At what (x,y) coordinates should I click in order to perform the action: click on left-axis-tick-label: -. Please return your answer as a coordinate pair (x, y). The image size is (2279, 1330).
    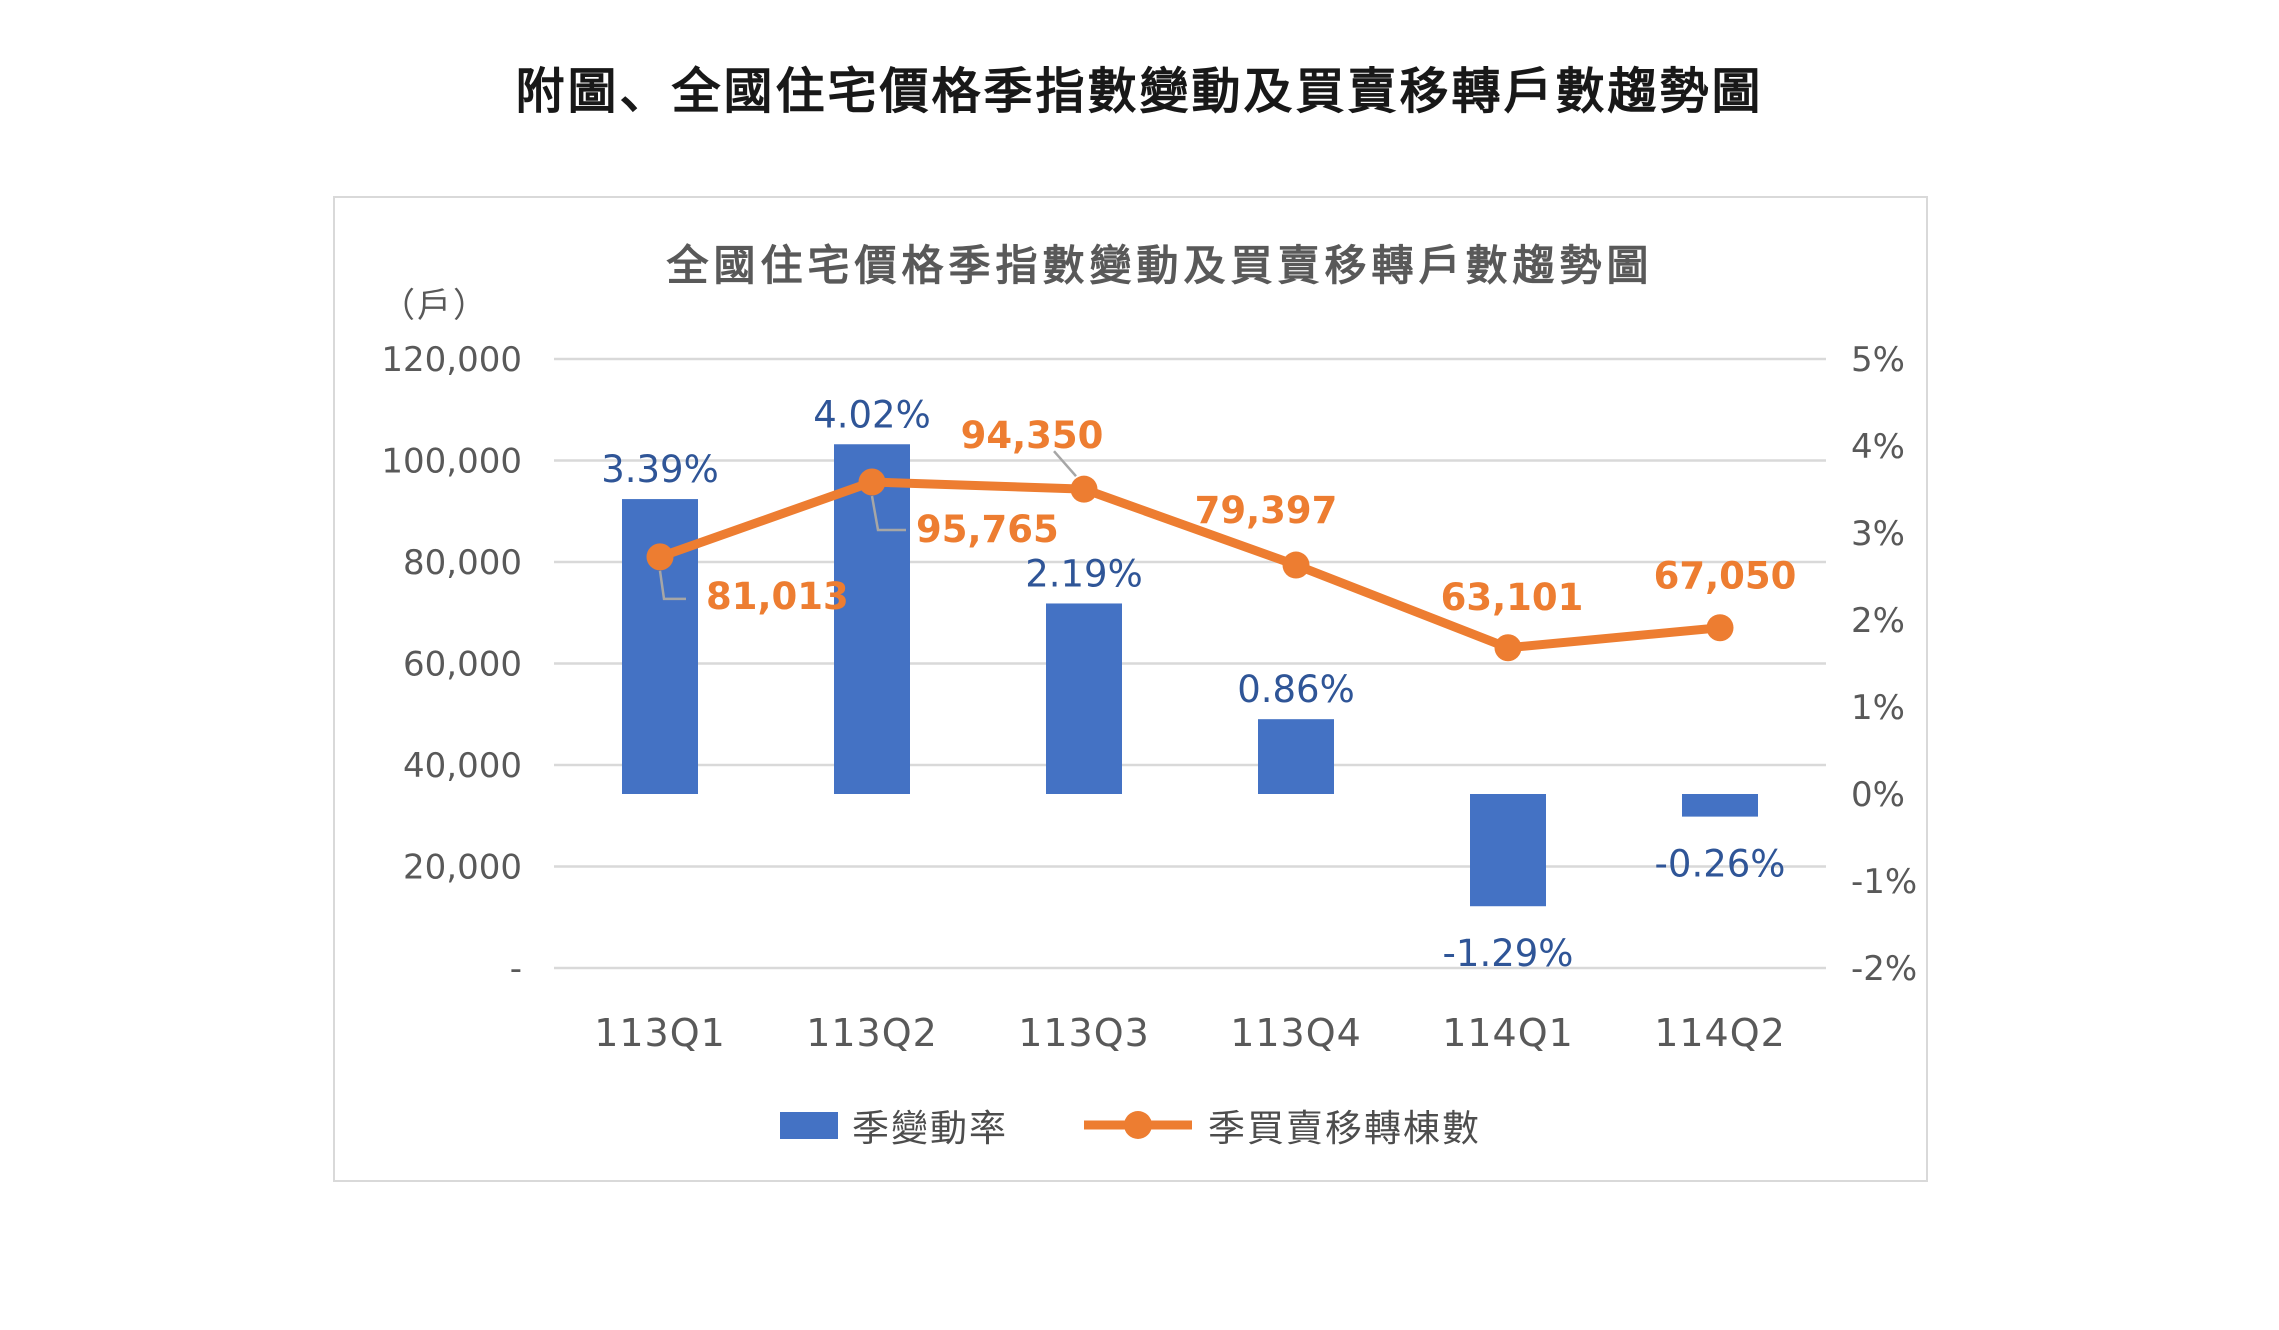
    Looking at the image, I should click on (516, 969).